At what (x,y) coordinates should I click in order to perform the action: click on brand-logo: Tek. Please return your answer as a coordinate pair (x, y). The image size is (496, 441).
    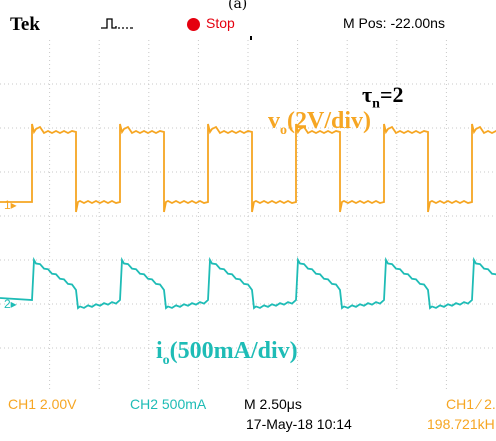
    Looking at the image, I should click on (25, 24).